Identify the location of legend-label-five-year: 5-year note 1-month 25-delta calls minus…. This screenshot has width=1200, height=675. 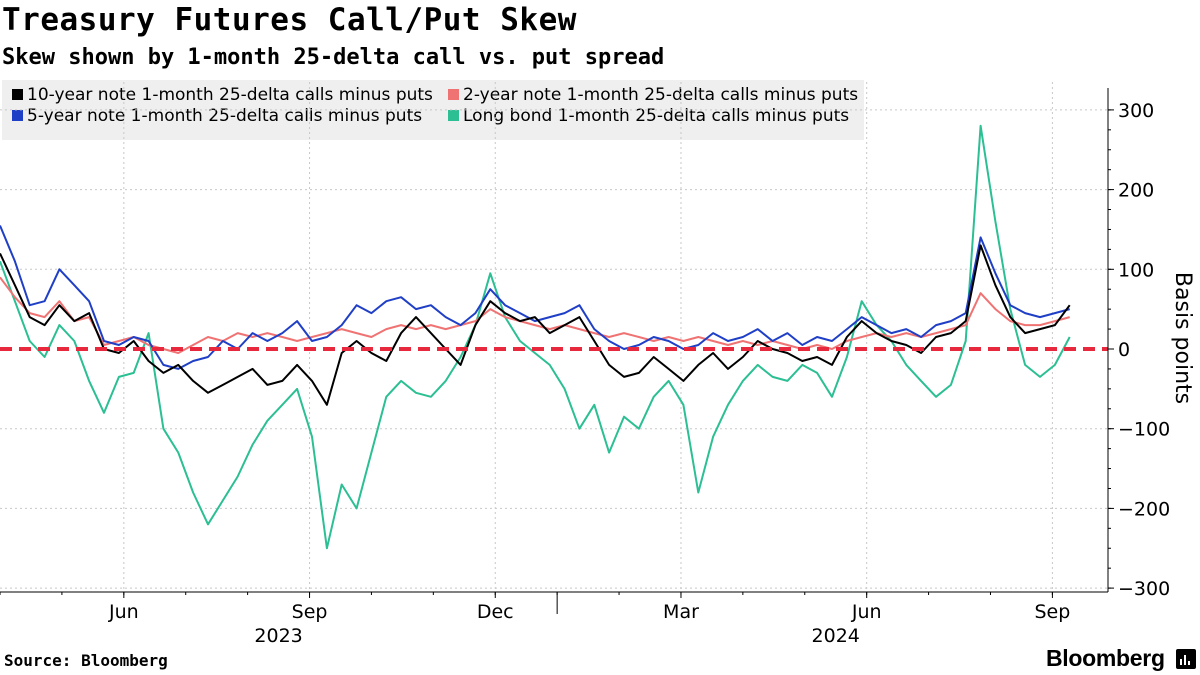
(224, 116).